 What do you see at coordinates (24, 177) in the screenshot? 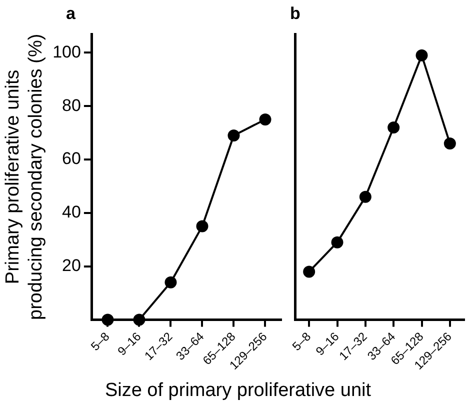
I see `y-axis-title: Primary proliferative units producing secondary colonies (%)` at bounding box center [24, 177].